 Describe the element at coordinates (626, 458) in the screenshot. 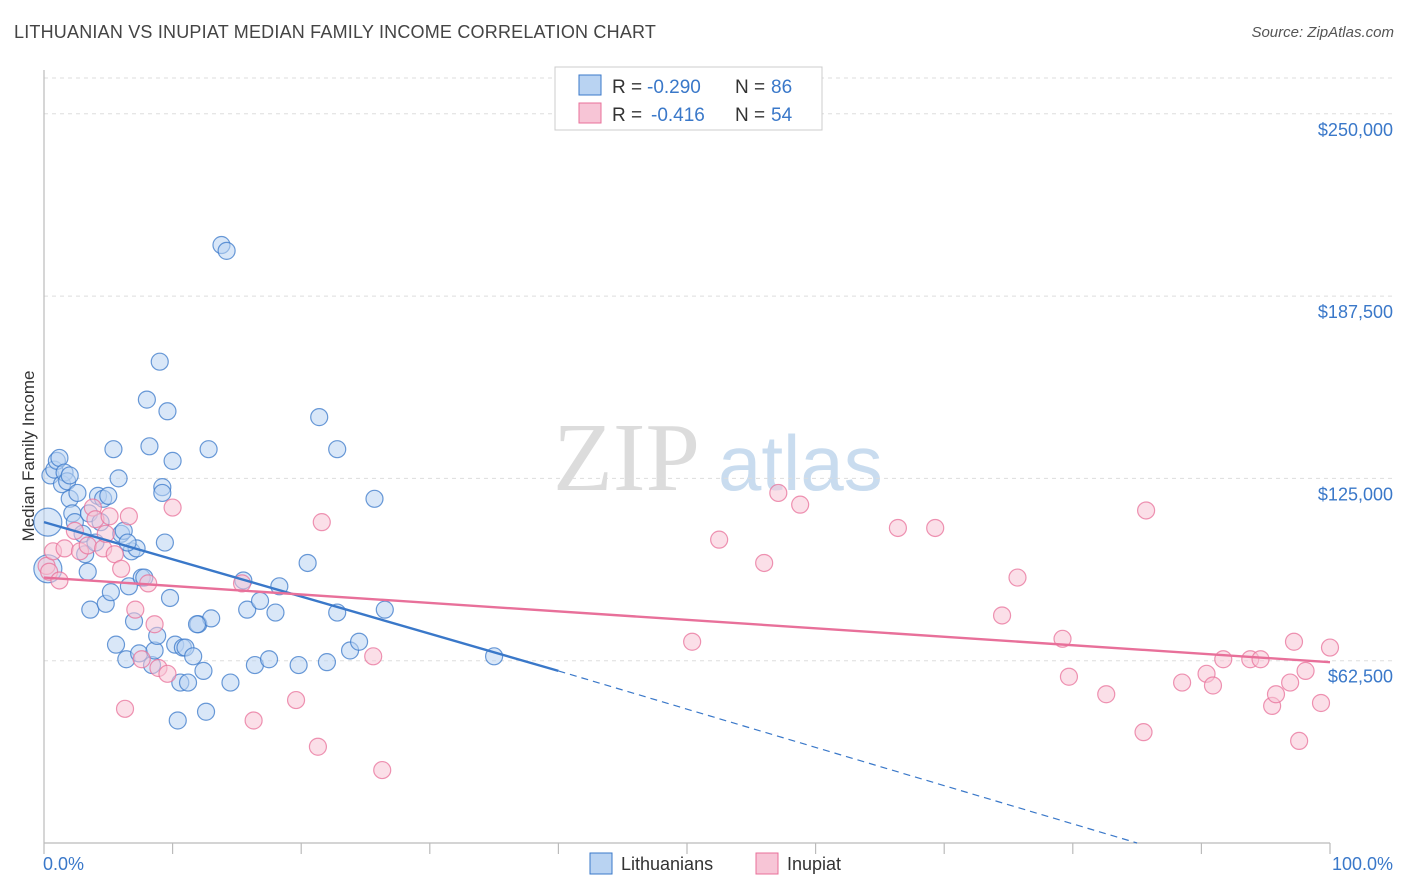

I see `watermark-zip: ZIP` at that location.